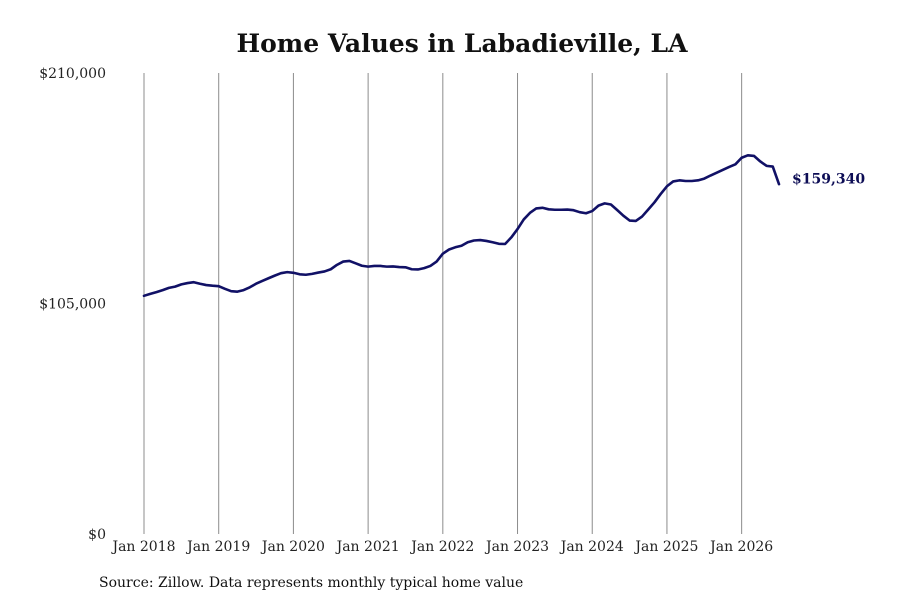 The image size is (900, 600). I want to click on y-tick-label-1: $105,000, so click(72, 305).